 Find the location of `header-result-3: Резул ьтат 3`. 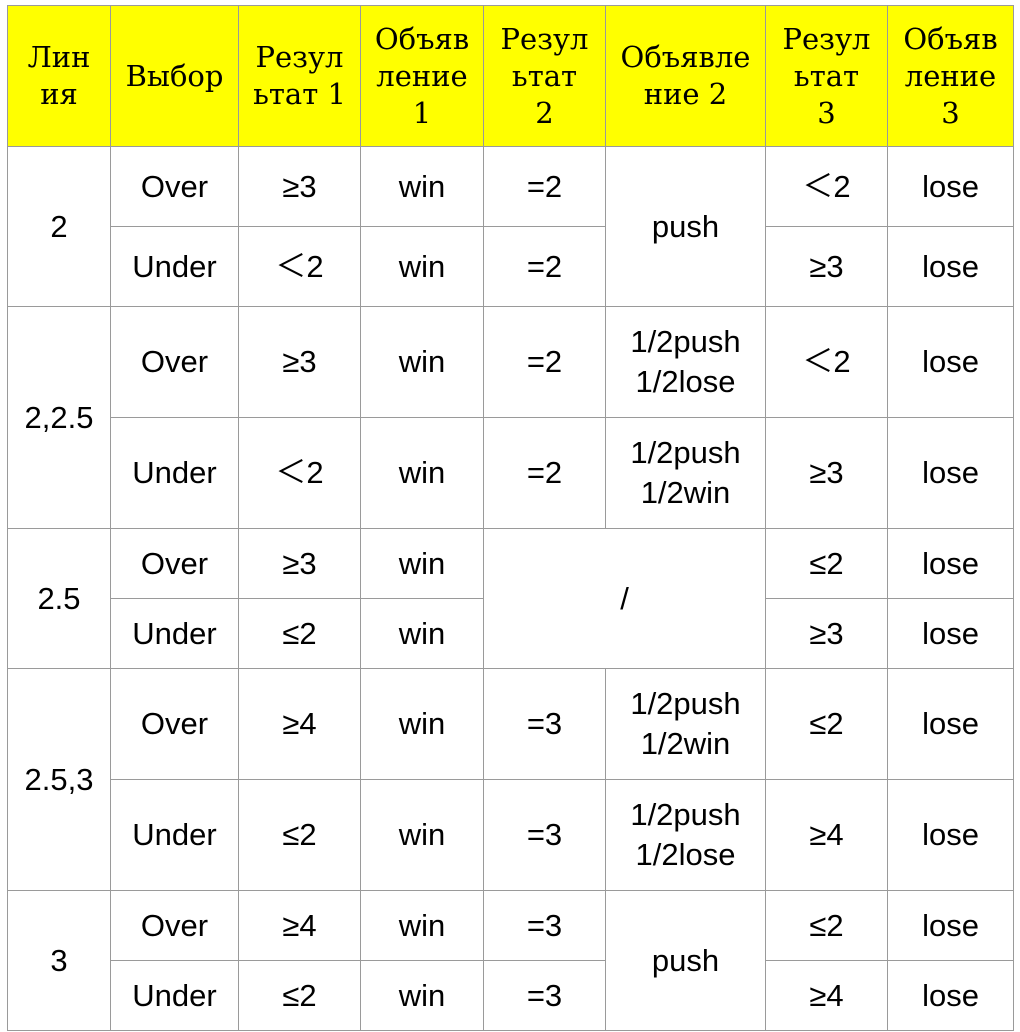

header-result-3: Резул ьтат 3 is located at coordinates (826, 76).